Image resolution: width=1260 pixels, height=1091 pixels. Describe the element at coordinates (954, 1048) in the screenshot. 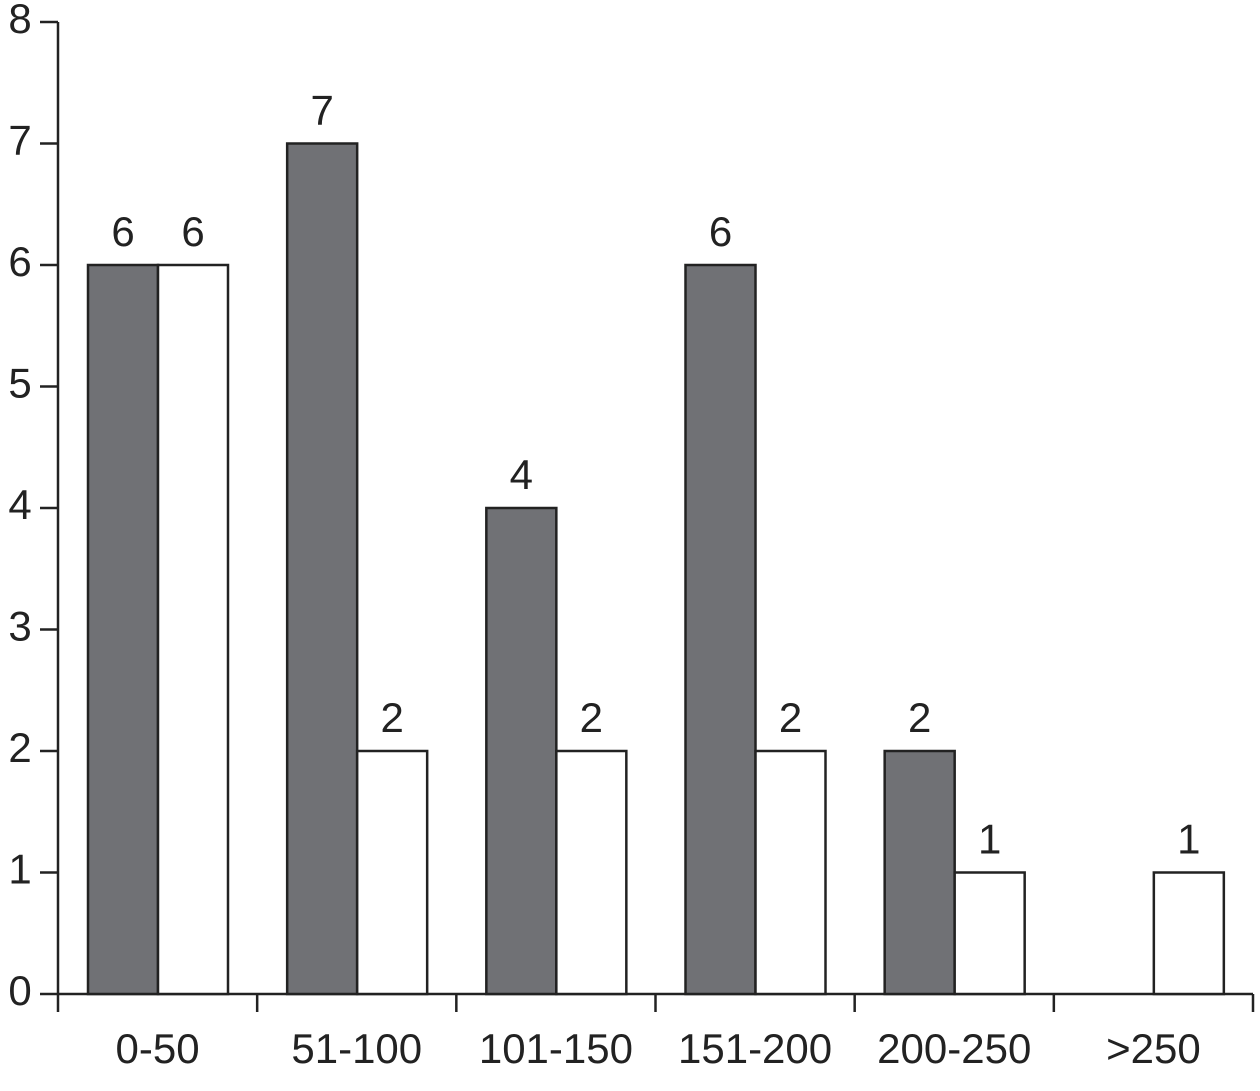

I see `x-tick-label: 200-250` at that location.